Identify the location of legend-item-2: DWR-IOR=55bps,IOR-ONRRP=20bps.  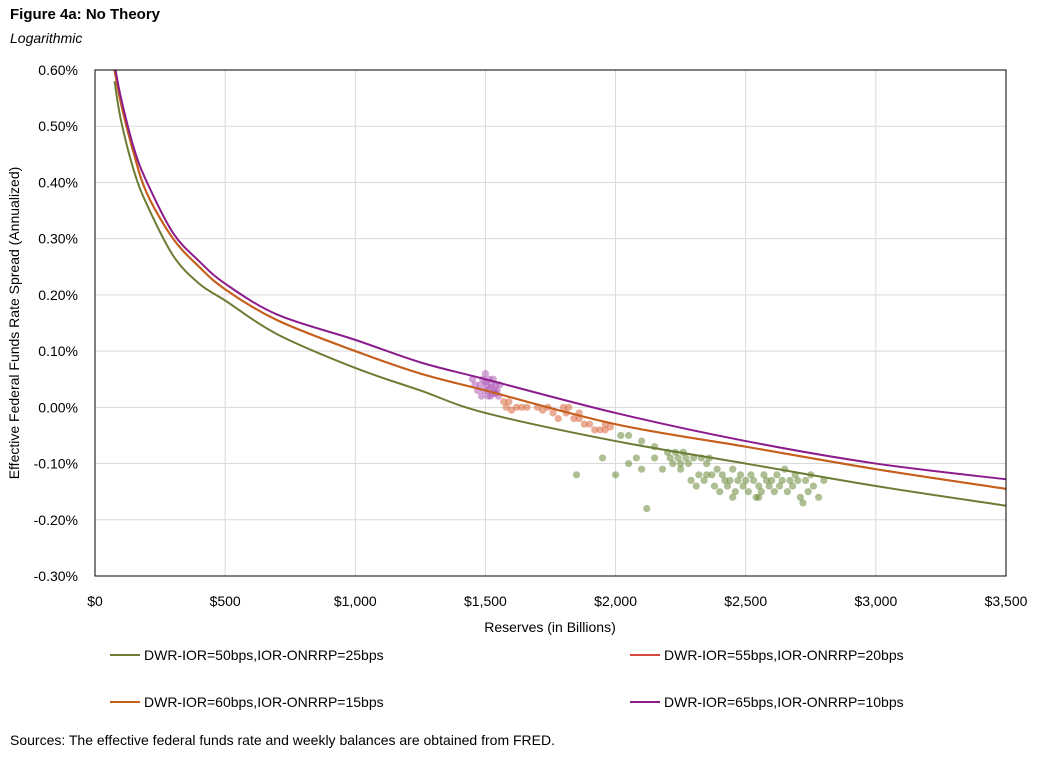
(767, 655).